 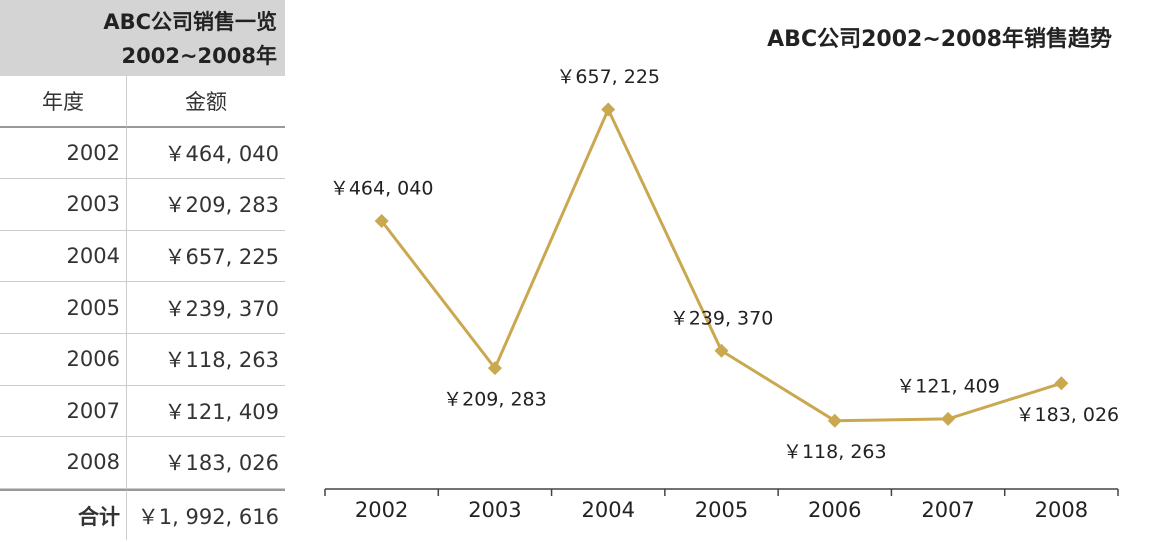 What do you see at coordinates (63, 463) in the screenshot?
I see `year-cell: 2008` at bounding box center [63, 463].